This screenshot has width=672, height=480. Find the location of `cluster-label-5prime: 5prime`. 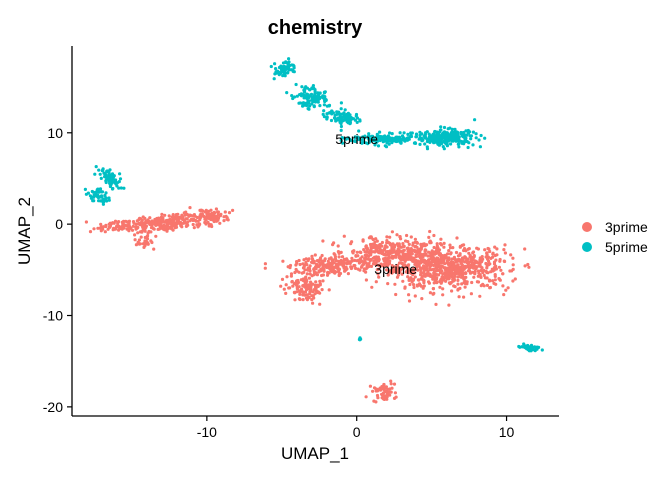

cluster-label-5prime: 5prime is located at coordinates (356, 139).